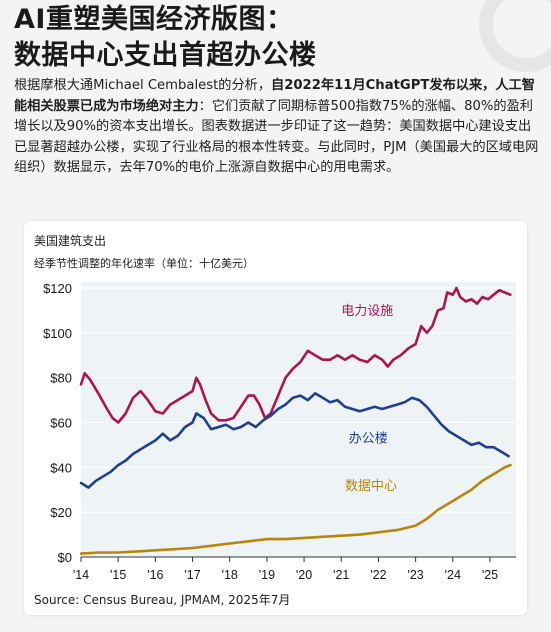 The width and height of the screenshot is (551, 632). Describe the element at coordinates (371, 486) in the screenshot. I see `series-label-2: 数据中心` at that location.